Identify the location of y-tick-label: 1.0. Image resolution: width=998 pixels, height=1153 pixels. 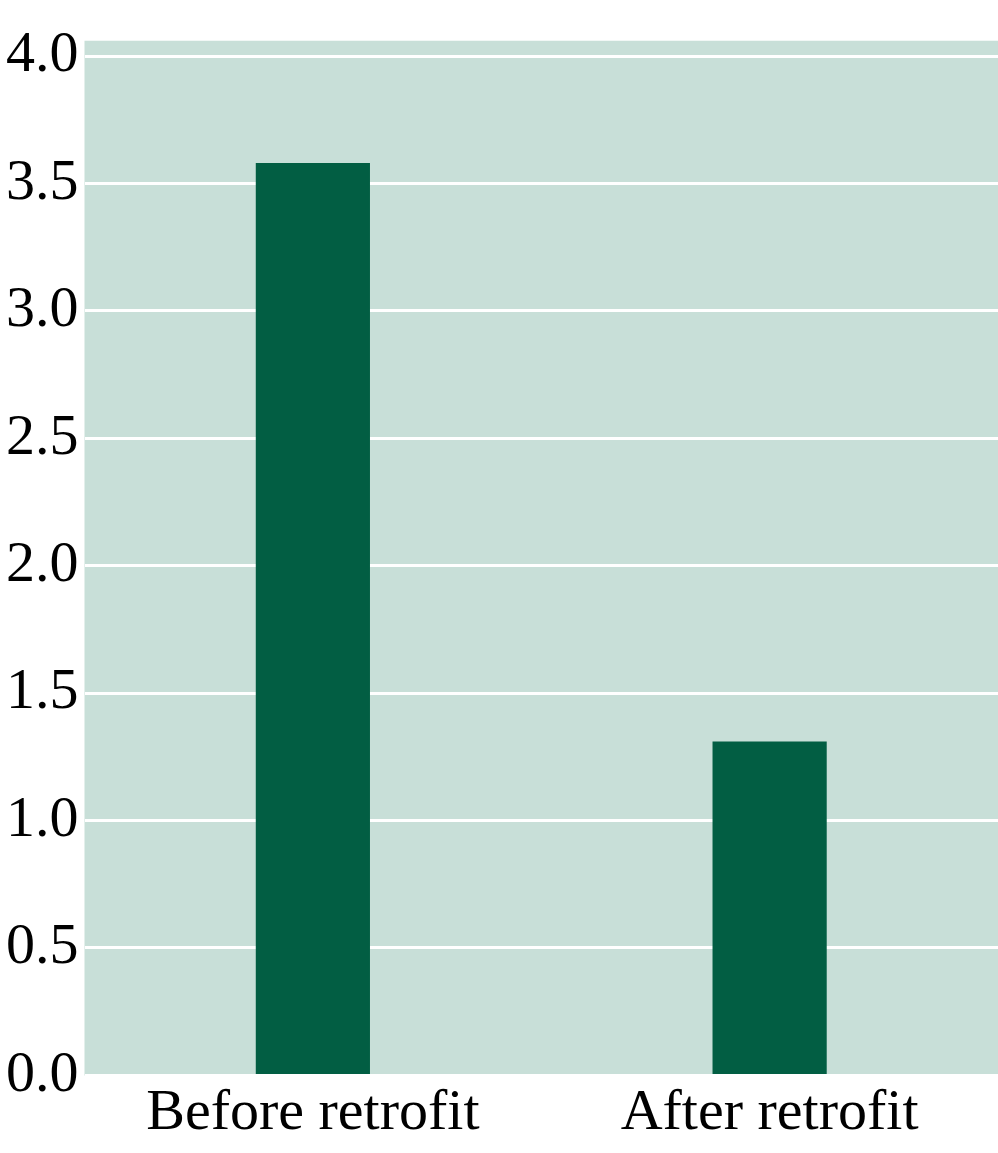
(42, 816).